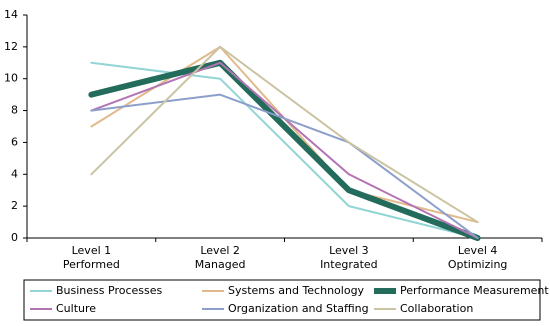 This screenshot has height=326, width=550. Describe the element at coordinates (14, 205) in the screenshot. I see `y-tick-label: 2` at that location.